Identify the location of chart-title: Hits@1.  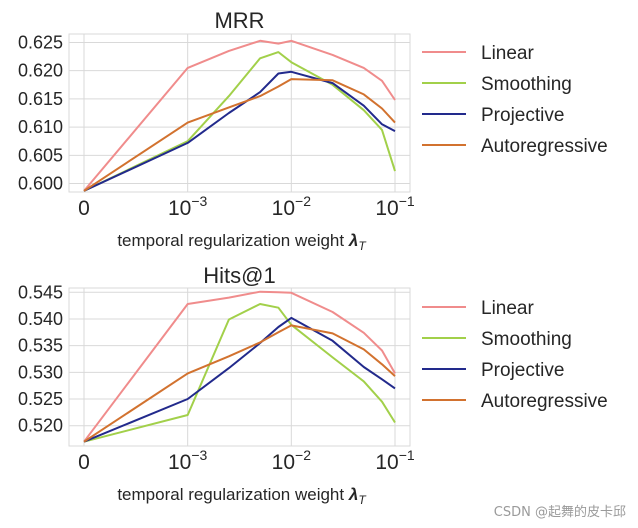
(239, 275).